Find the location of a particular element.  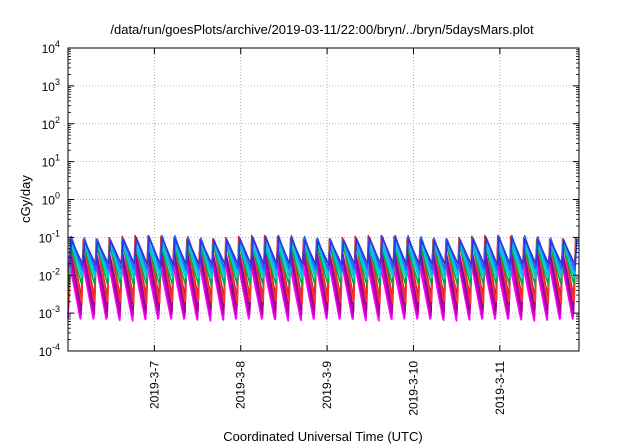

y-tick-label: 10⁰ is located at coordinates (51, 199).